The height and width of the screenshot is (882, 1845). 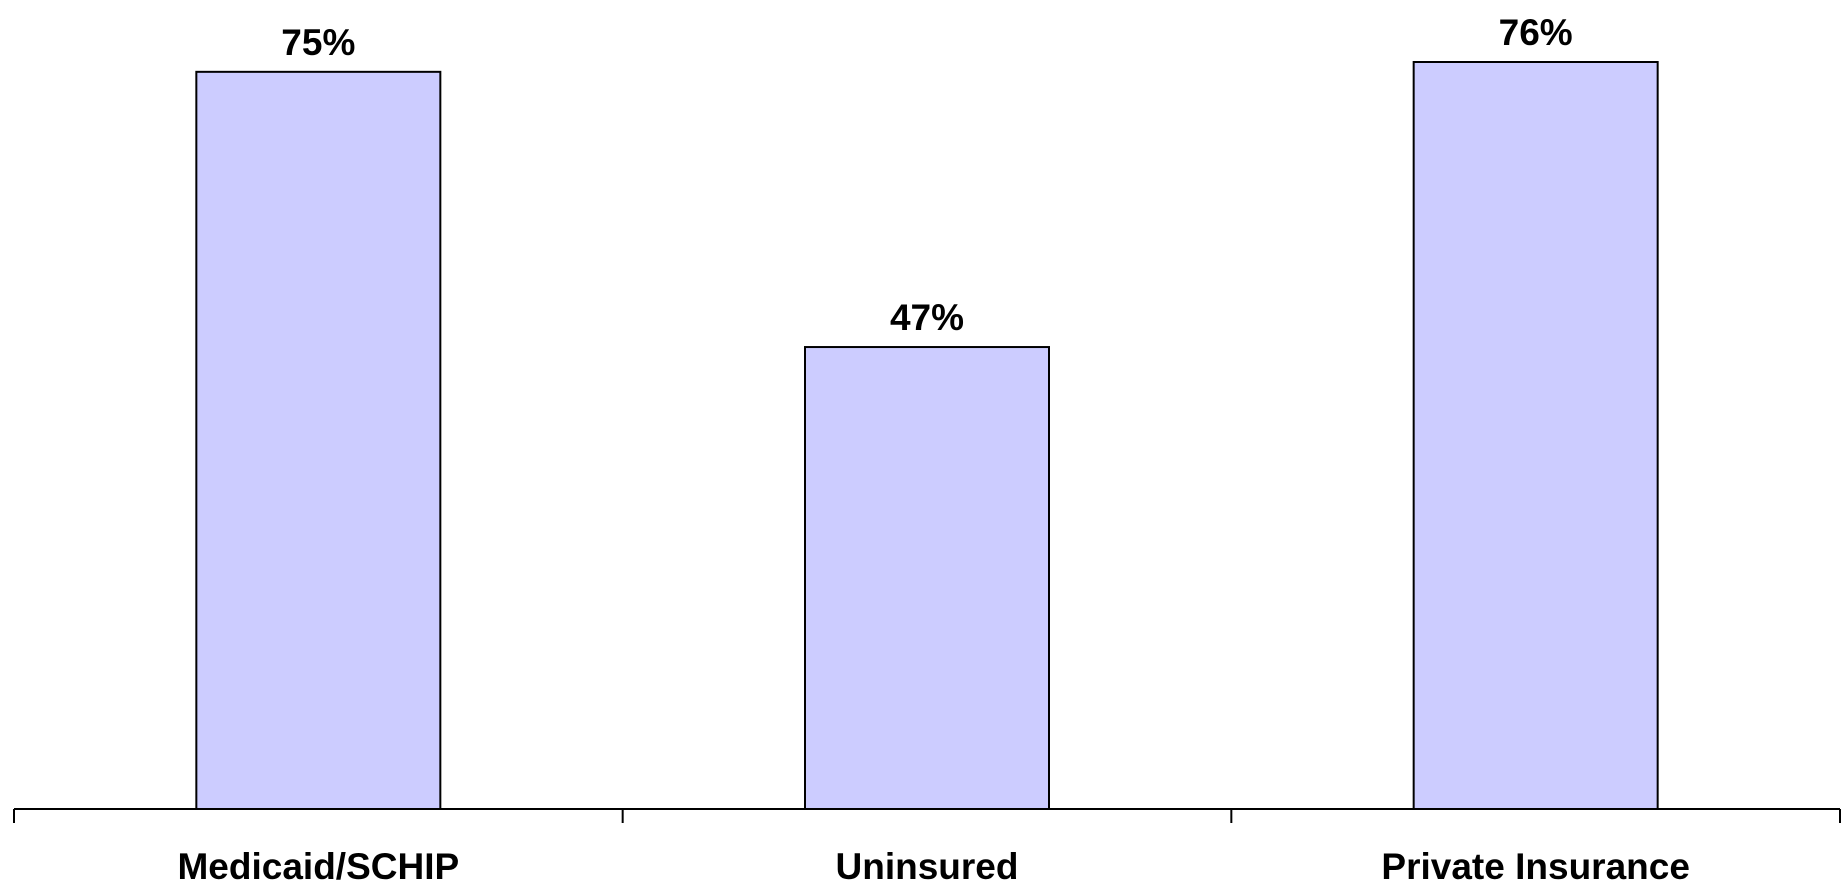 What do you see at coordinates (927, 815) in the screenshot?
I see `x-axis` at bounding box center [927, 815].